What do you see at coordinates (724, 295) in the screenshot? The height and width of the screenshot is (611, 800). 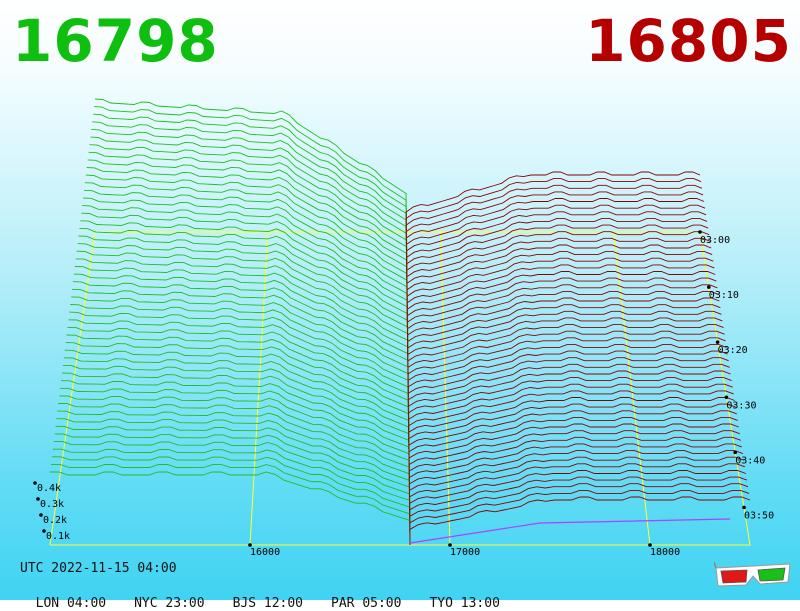 I see `time-tick-label: 03:10` at bounding box center [724, 295].